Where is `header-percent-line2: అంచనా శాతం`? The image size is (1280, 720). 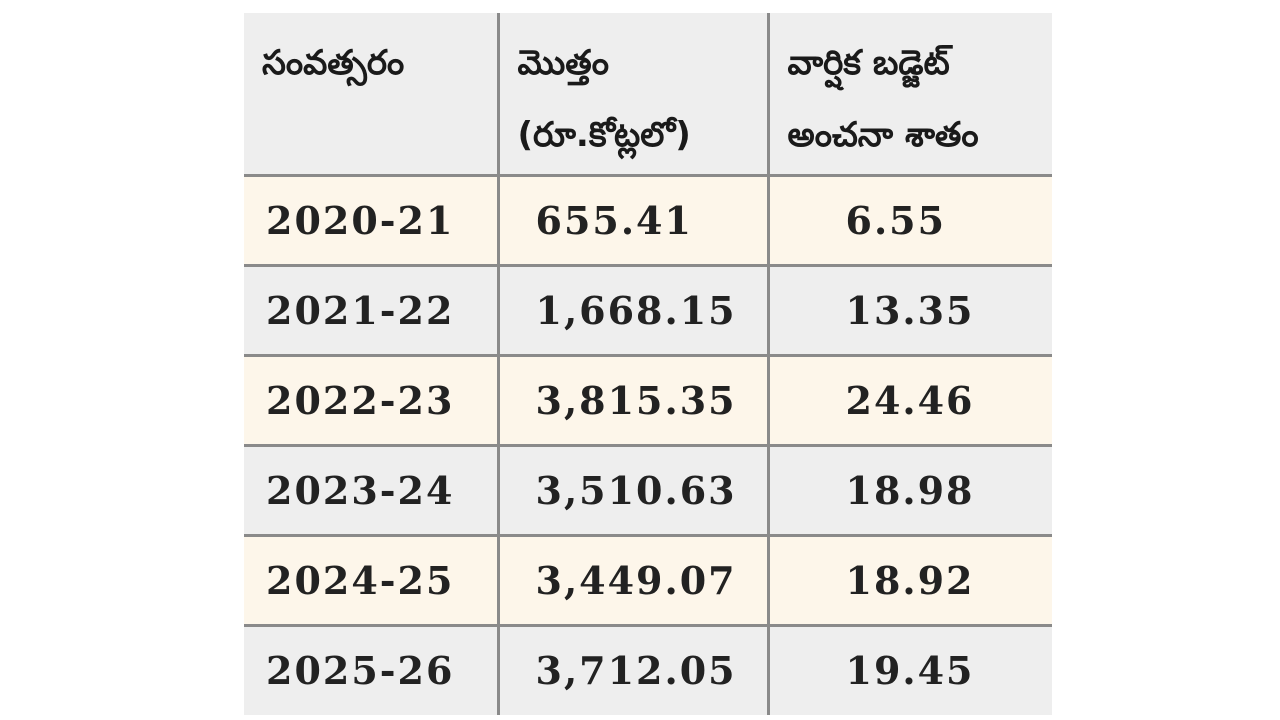 header-percent-line2: అంచనా శాతం is located at coordinates (883, 135).